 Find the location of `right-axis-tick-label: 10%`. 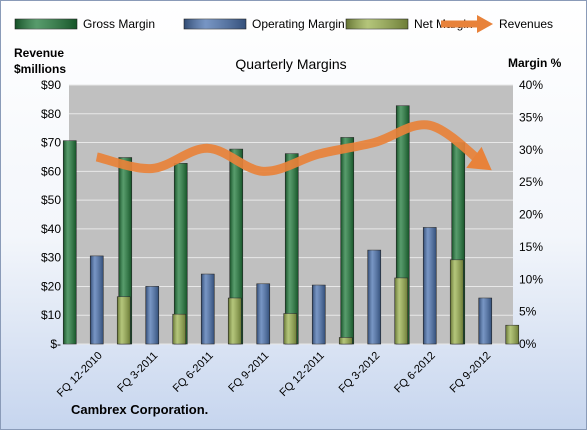

right-axis-tick-label: 10% is located at coordinates (531, 279).